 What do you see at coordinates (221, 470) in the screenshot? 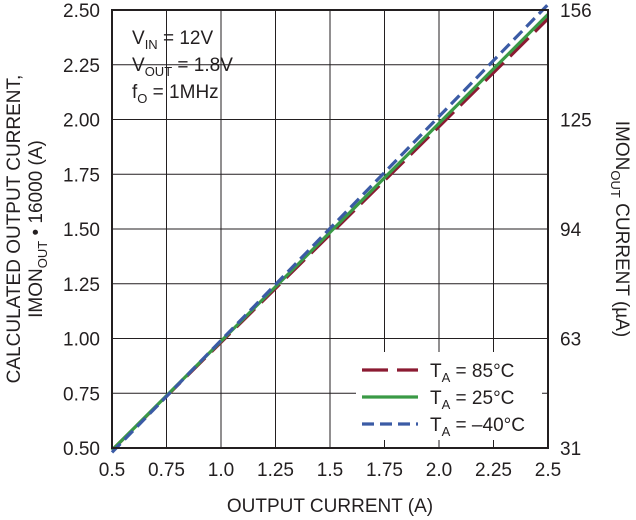
I see `x-tick-label: 1.0` at bounding box center [221, 470].